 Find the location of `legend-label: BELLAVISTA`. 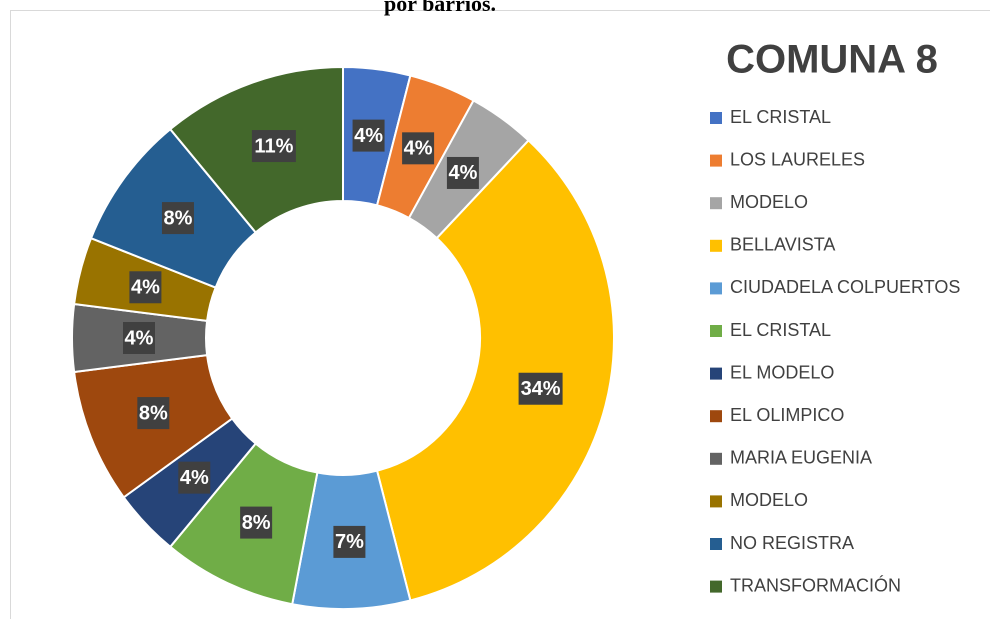

legend-label: BELLAVISTA is located at coordinates (782, 245).